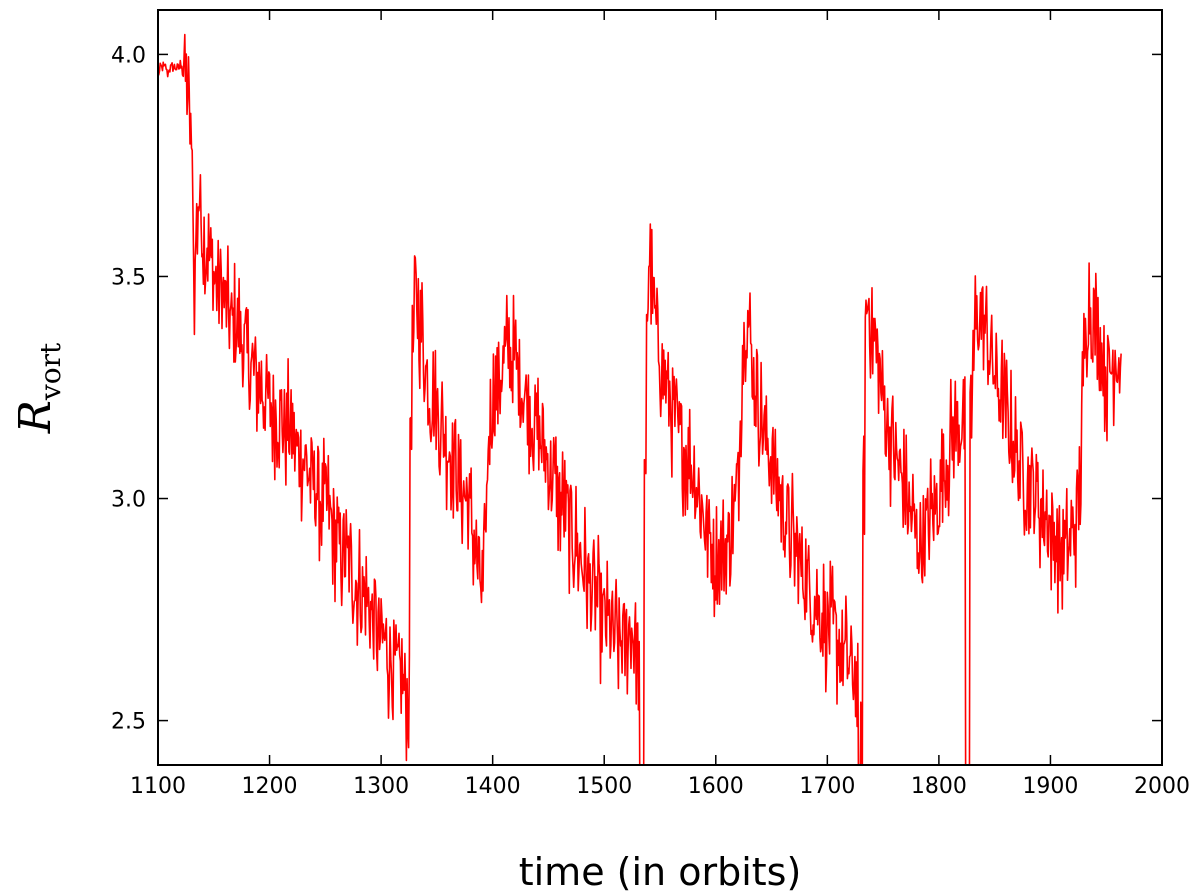 Image resolution: width=1200 pixels, height=895 pixels. Describe the element at coordinates (128, 277) in the screenshot. I see `y-tick-label: 3.5` at that location.